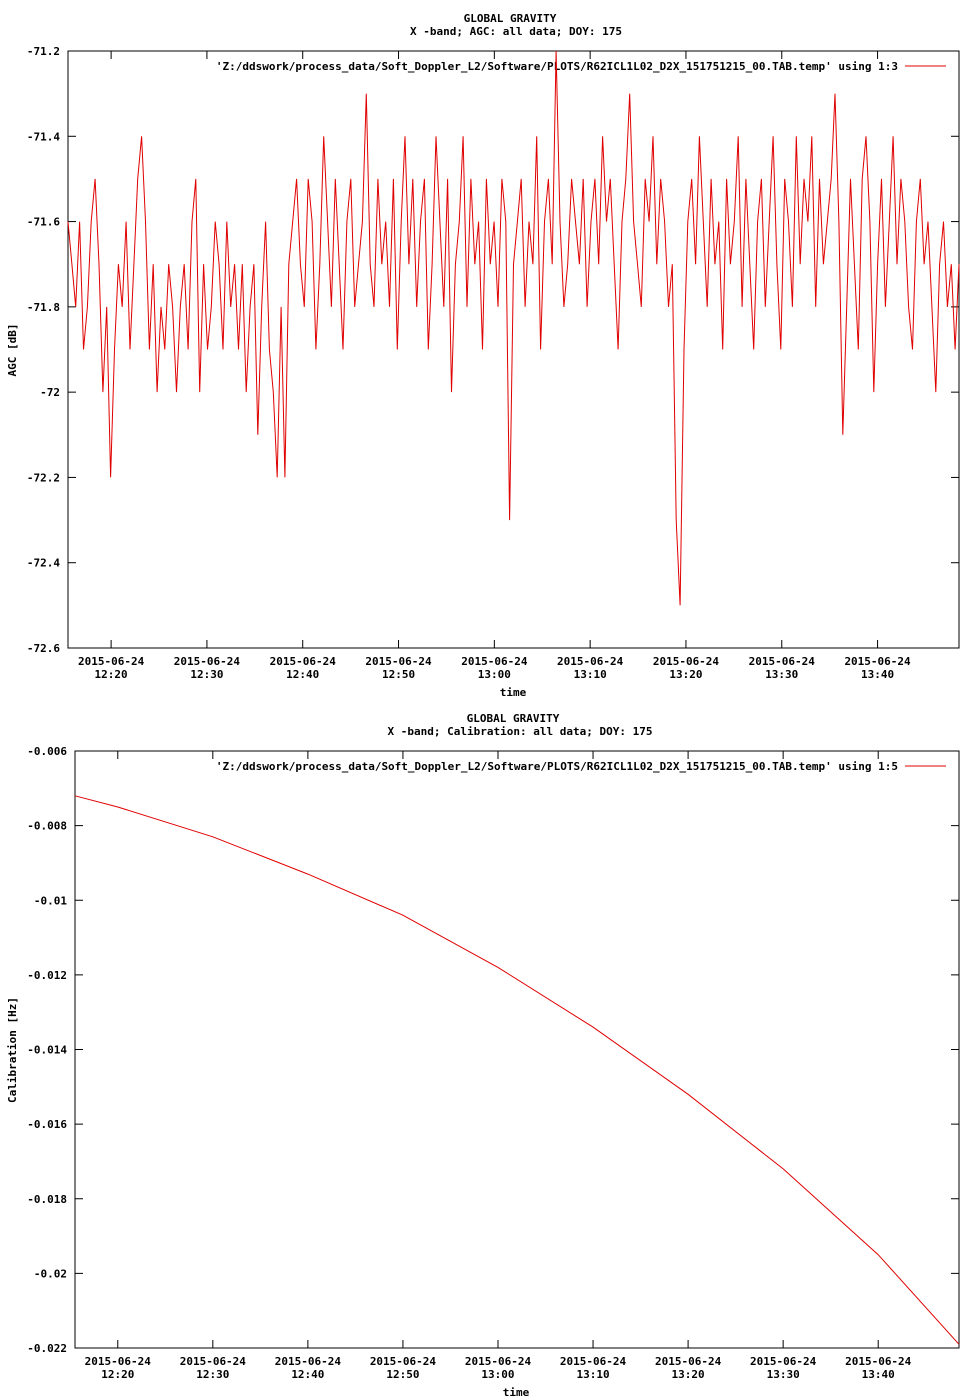 This screenshot has width=980, height=1400. I want to click on y-tick-label: -72.6, so click(43, 648).